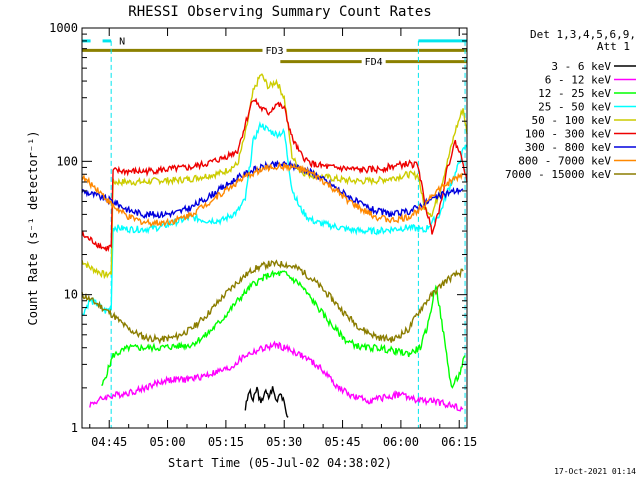  What do you see at coordinates (401, 442) in the screenshot?
I see `x-tick-label-5: 06:00` at bounding box center [401, 442].